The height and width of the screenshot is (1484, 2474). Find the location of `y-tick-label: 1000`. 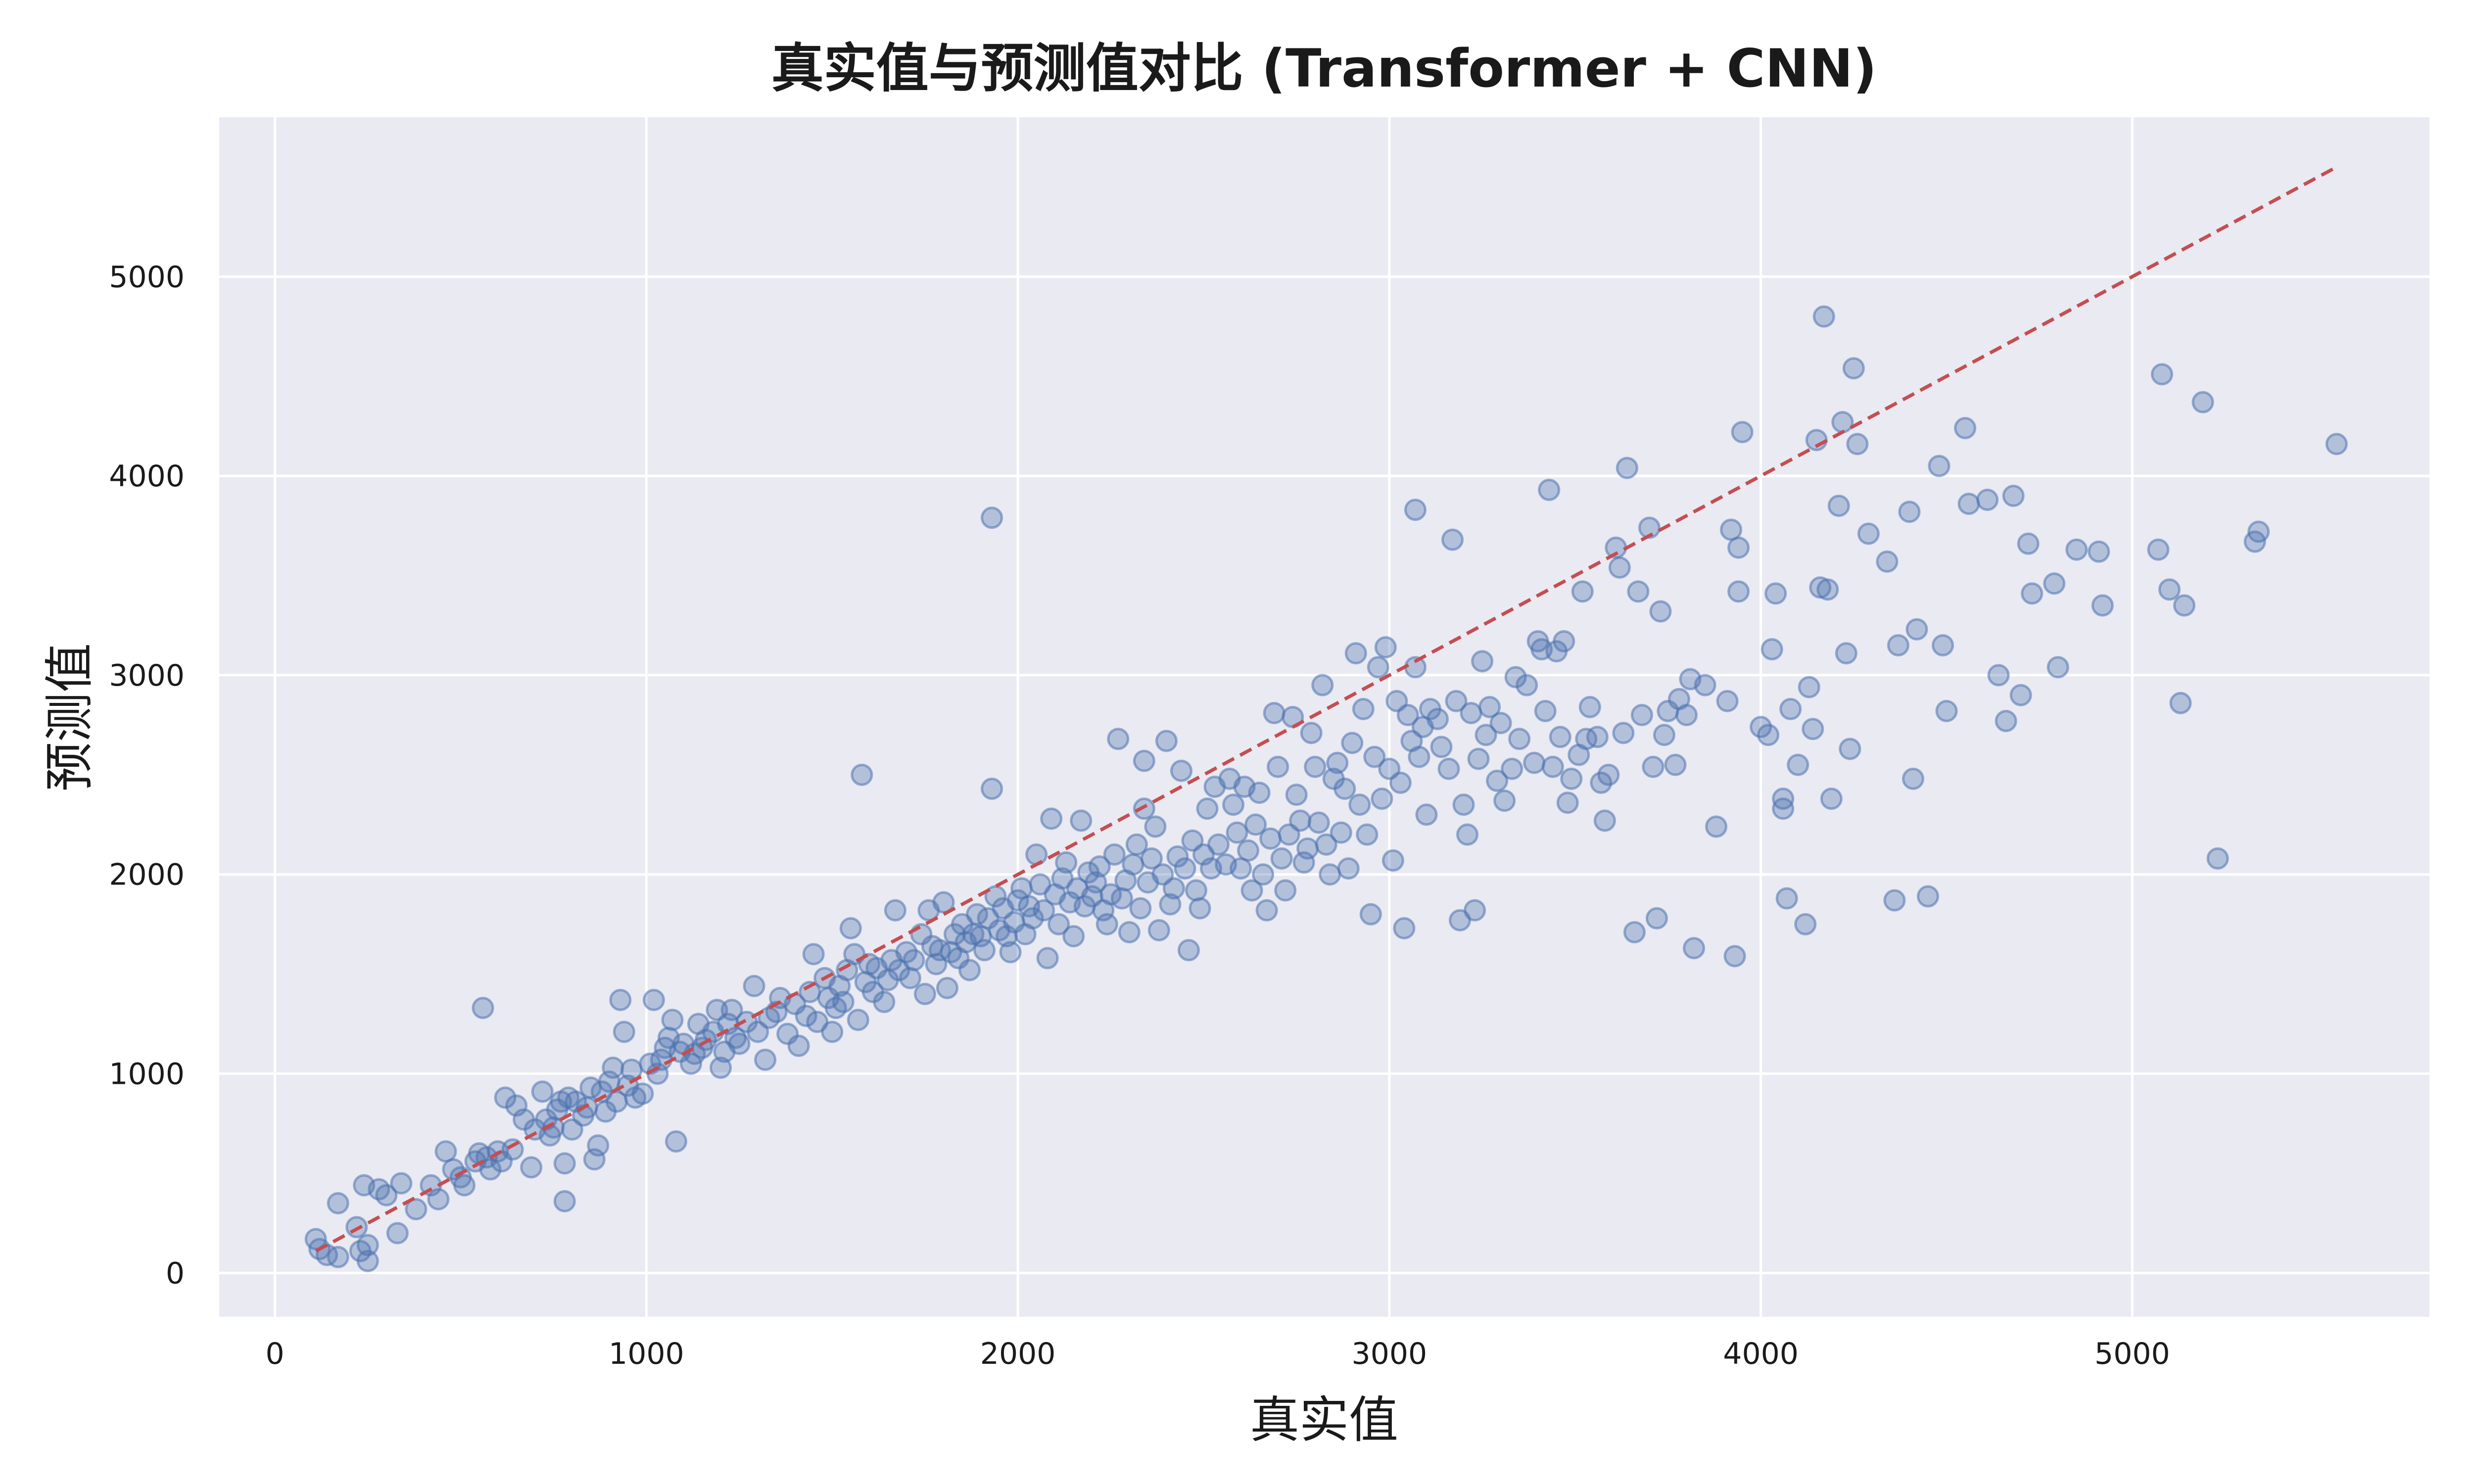

y-tick-label: 1000 is located at coordinates (147, 1074).